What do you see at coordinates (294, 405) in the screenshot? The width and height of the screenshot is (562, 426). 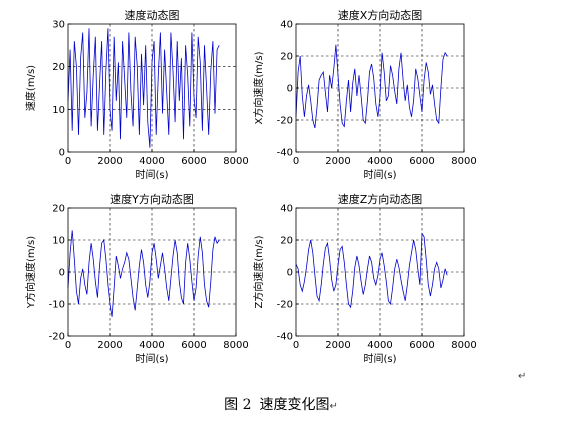 I see `caption-text: 速度变化图` at bounding box center [294, 405].